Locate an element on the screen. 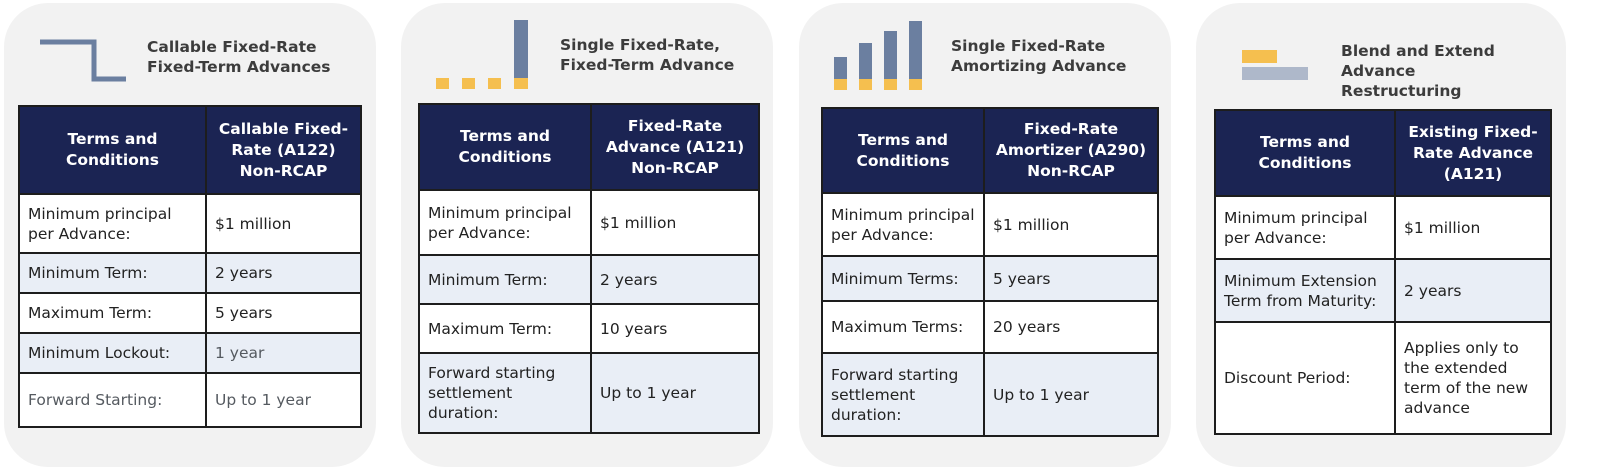 This screenshot has height=472, width=1598. table-row: Minimum Terms: 5 years is located at coordinates (990, 278).